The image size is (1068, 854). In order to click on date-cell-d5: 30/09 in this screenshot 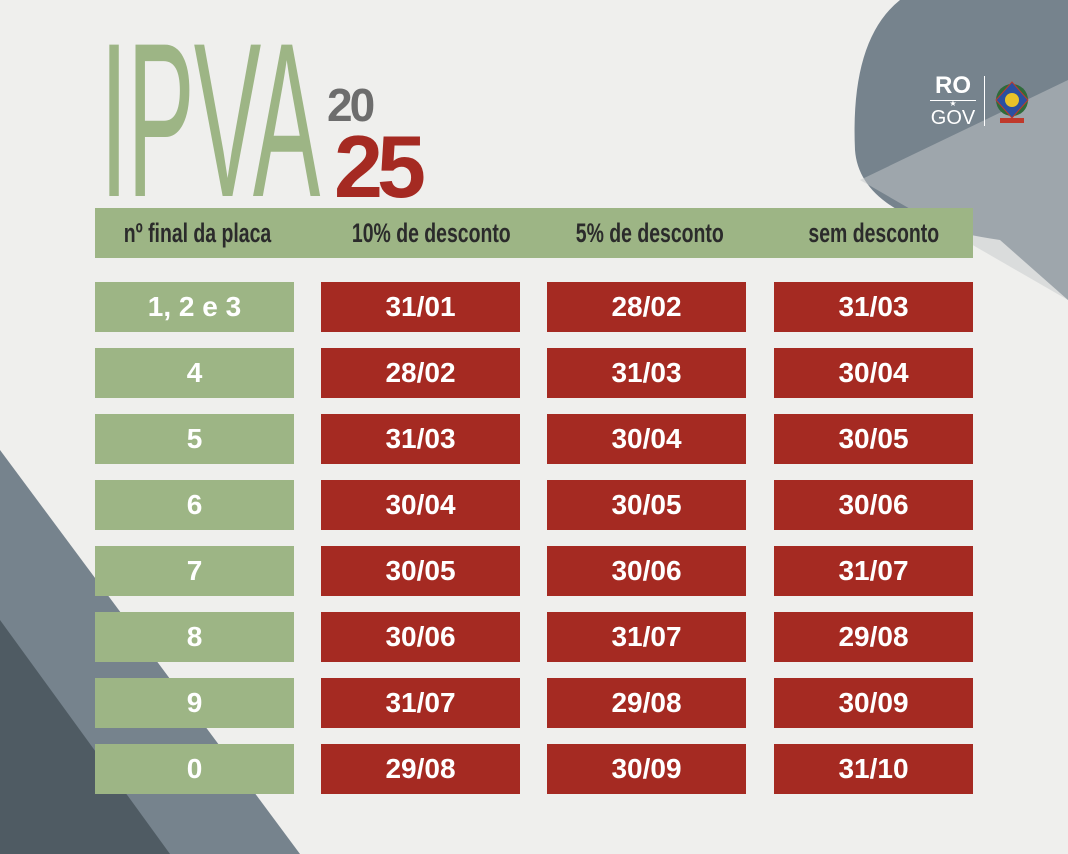, I will do `click(646, 769)`.